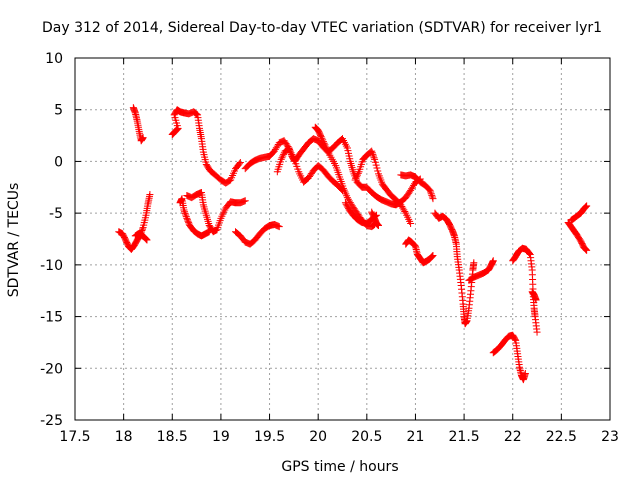 The height and width of the screenshot is (480, 640). Describe the element at coordinates (172, 437) in the screenshot. I see `x-tick-label: 18.5` at that location.